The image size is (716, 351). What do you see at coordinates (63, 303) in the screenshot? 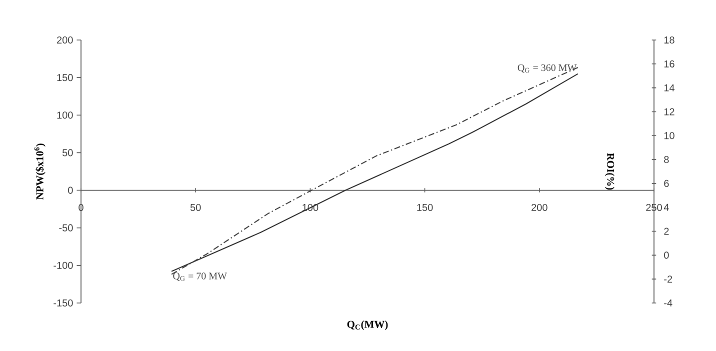
I see `y-tick-label: -150` at bounding box center [63, 303].